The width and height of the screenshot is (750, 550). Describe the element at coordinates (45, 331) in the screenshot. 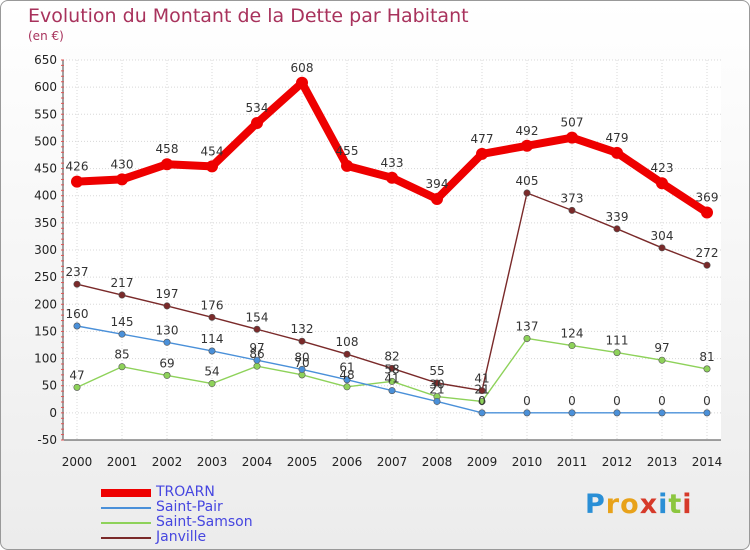

I see `y-tick-label: 150` at that location.